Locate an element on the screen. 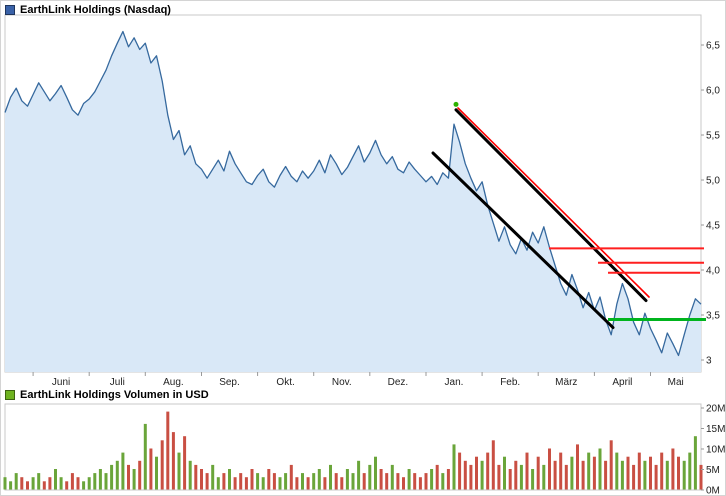 This screenshot has width=726, height=496. peak-marker is located at coordinates (456, 104).